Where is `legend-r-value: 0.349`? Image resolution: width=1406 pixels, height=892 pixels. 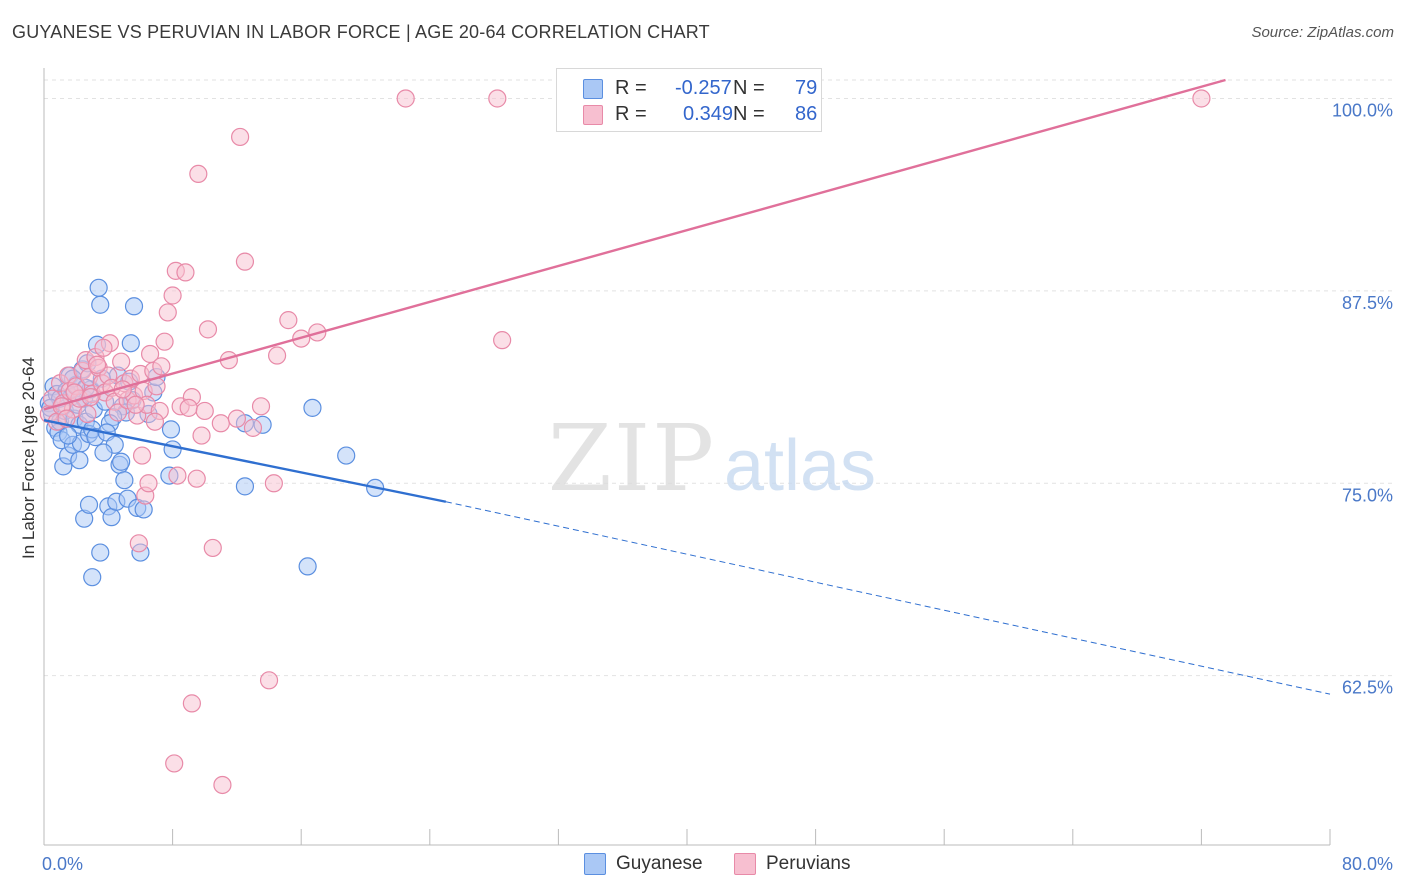 legend-r-value: 0.349 is located at coordinates (708, 114).